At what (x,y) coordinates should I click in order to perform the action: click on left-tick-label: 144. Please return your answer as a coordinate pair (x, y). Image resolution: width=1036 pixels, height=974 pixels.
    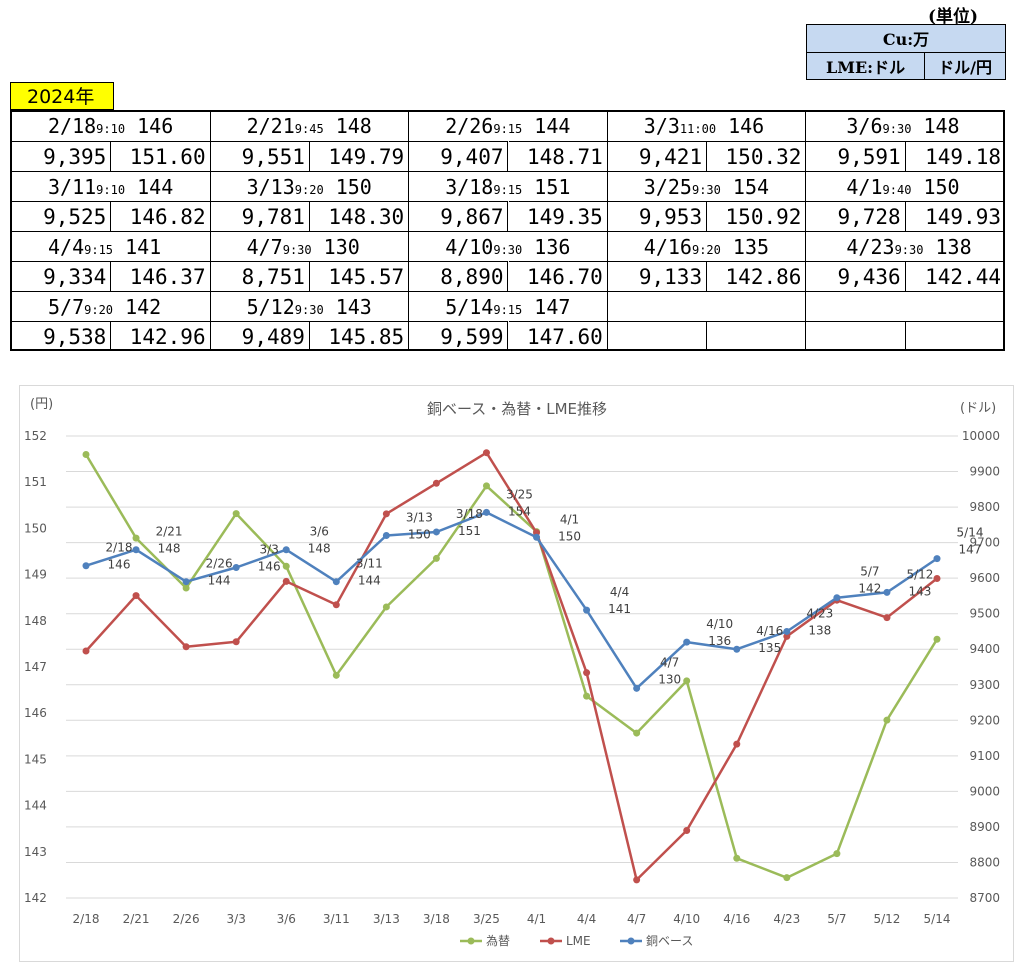
    Looking at the image, I should click on (35, 806).